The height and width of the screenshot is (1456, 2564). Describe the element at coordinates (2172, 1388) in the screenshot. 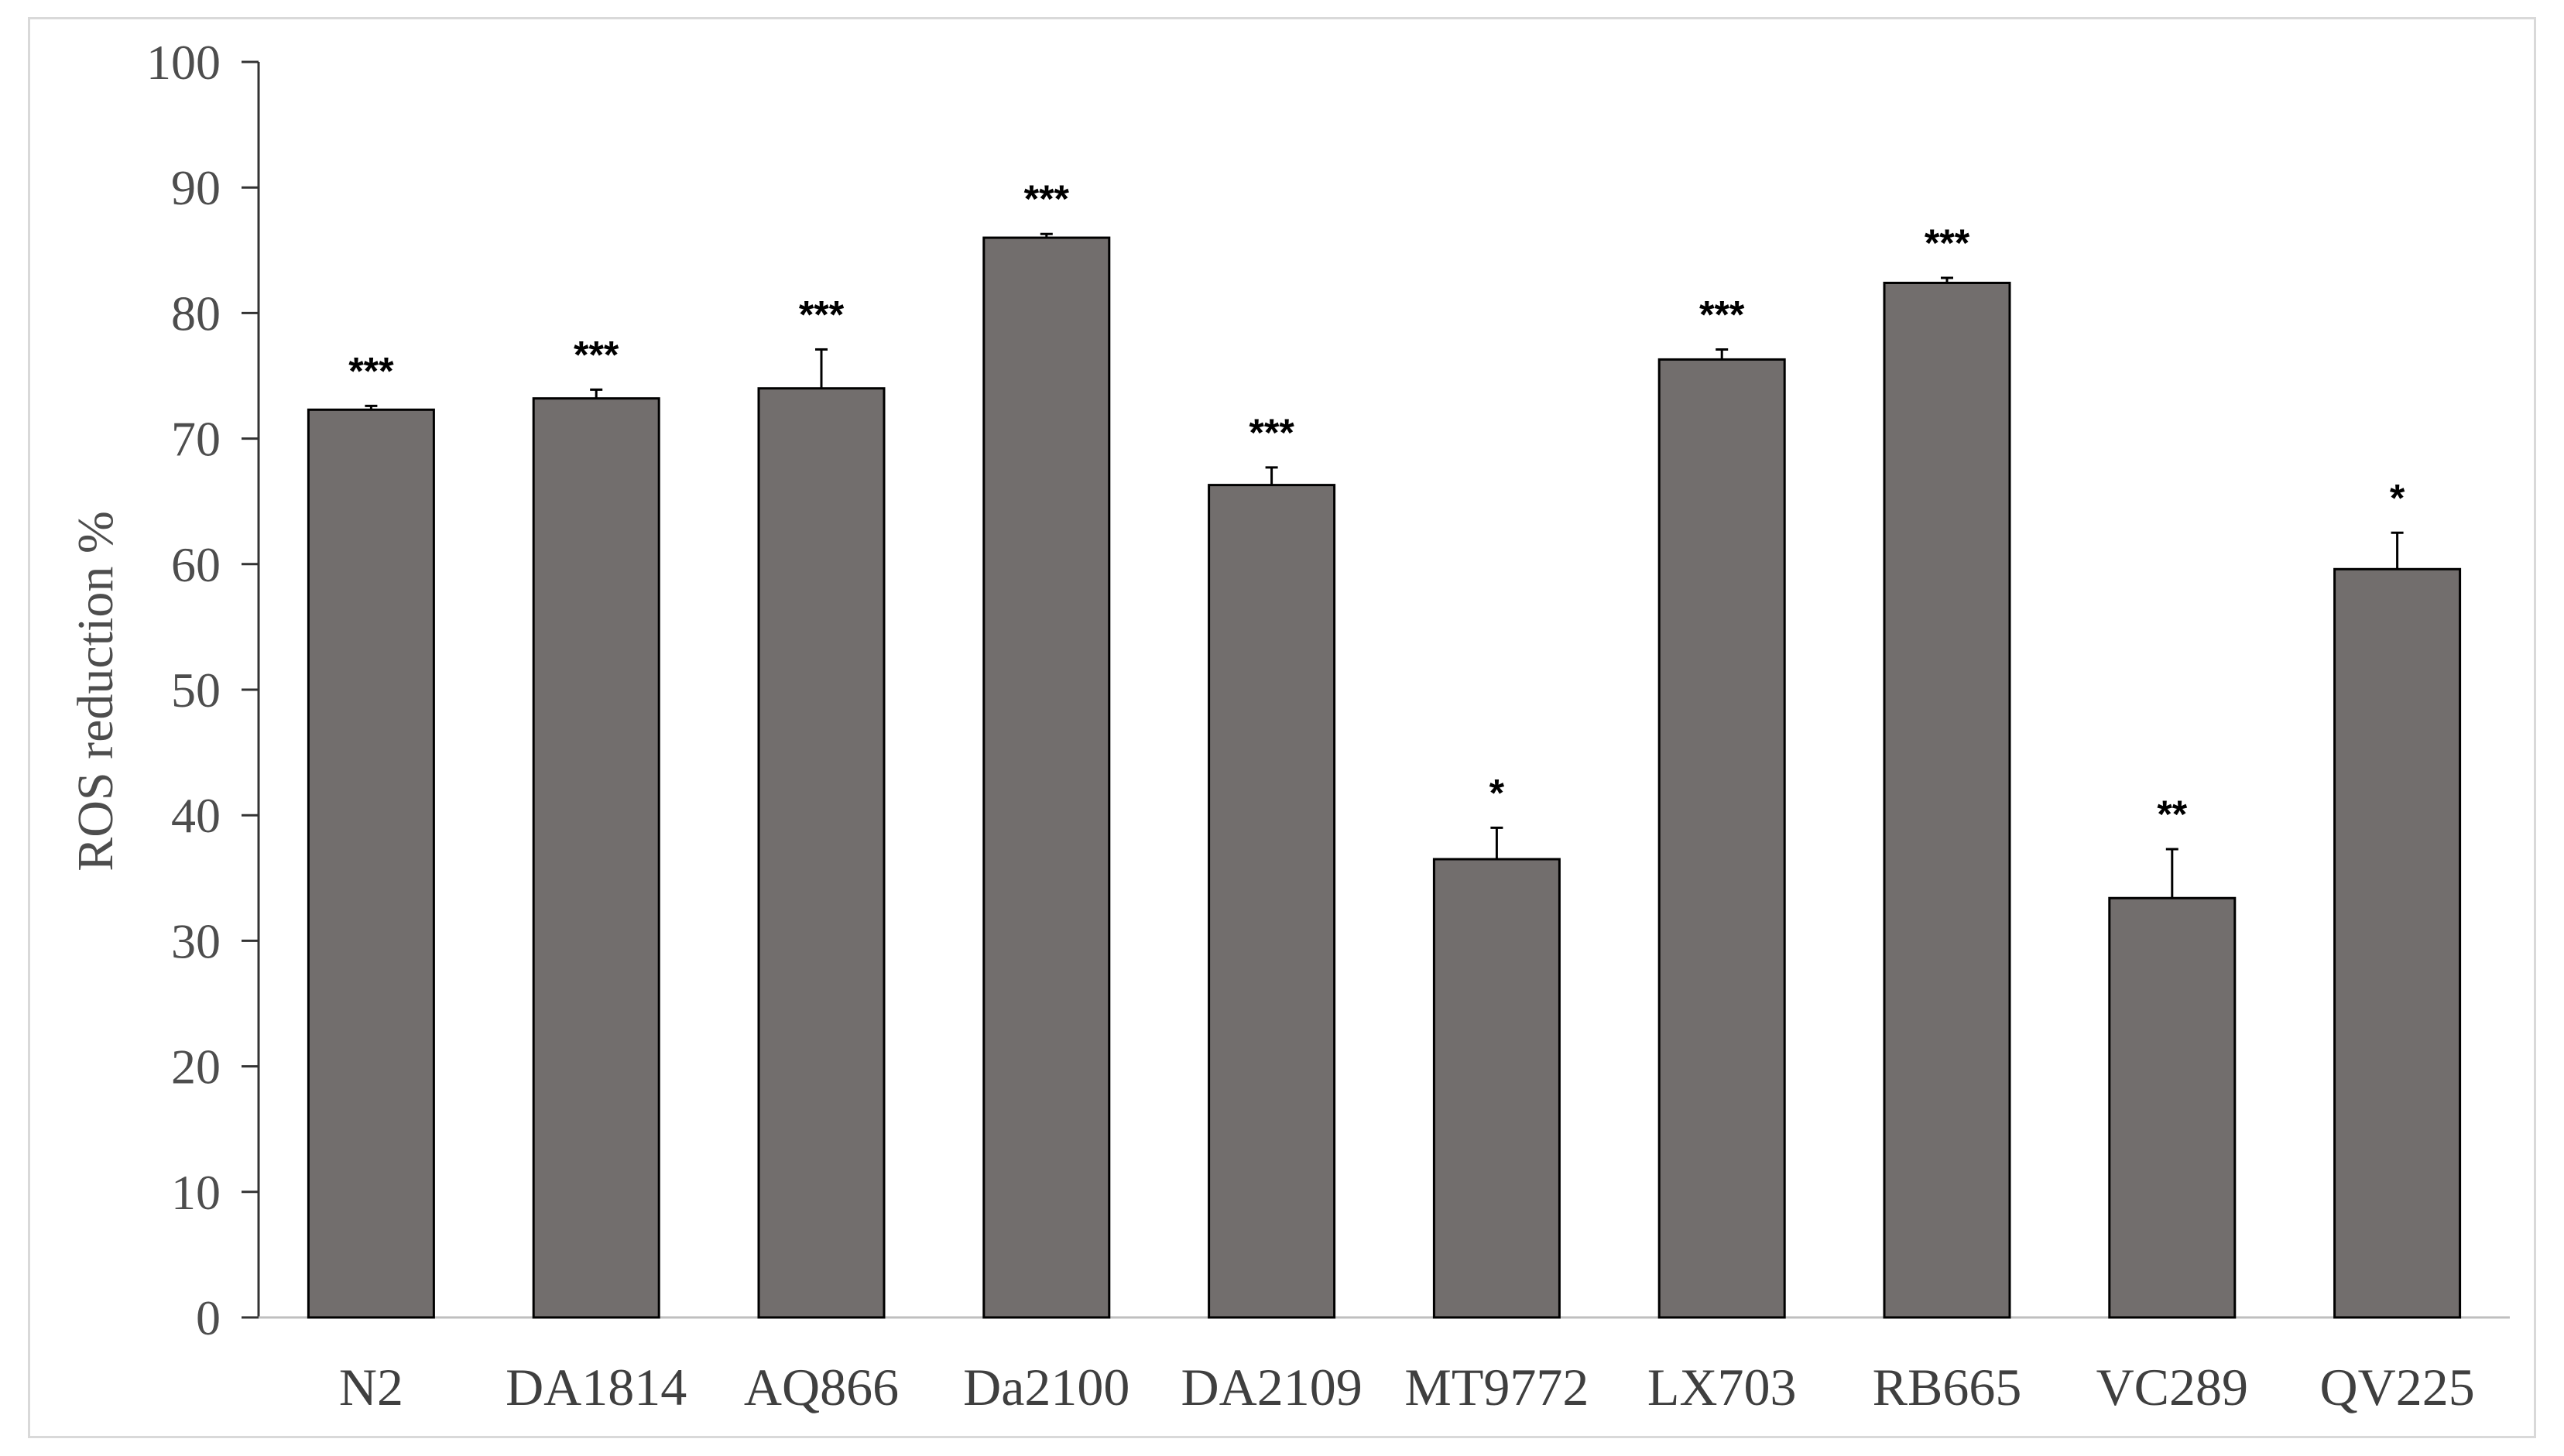

I see `x-category-label: VC289` at that location.